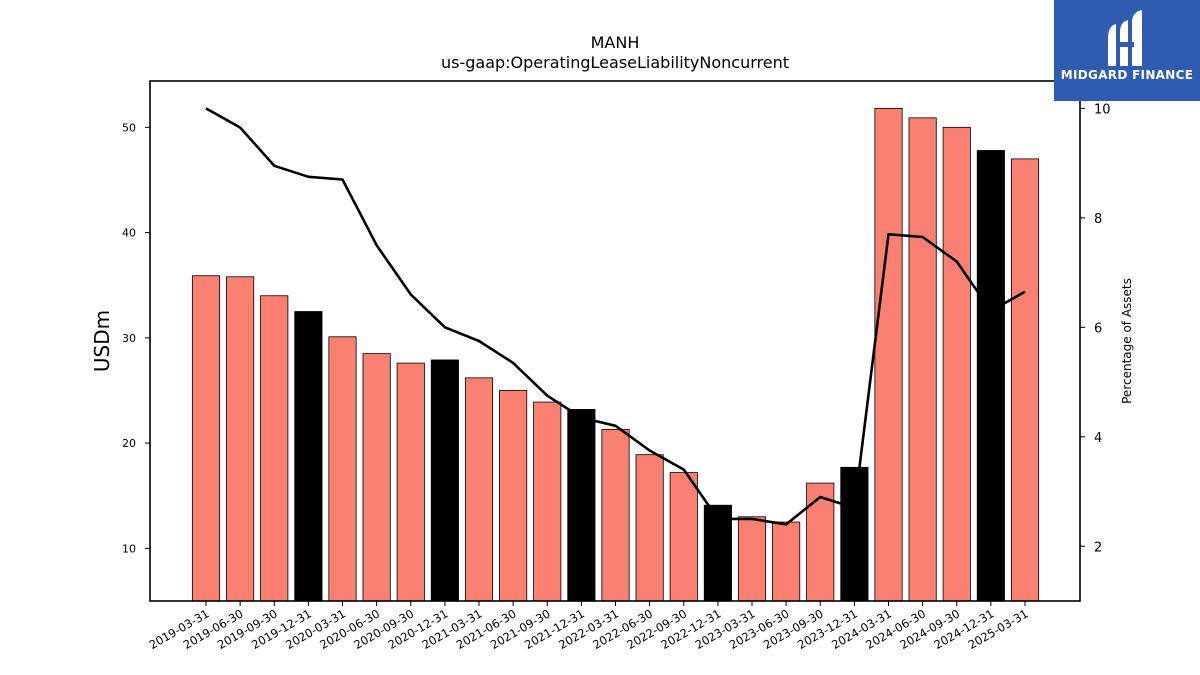 This screenshot has height=675, width=1200. I want to click on y-axis-right: 2 4 6 8 10, so click(1095, 328).